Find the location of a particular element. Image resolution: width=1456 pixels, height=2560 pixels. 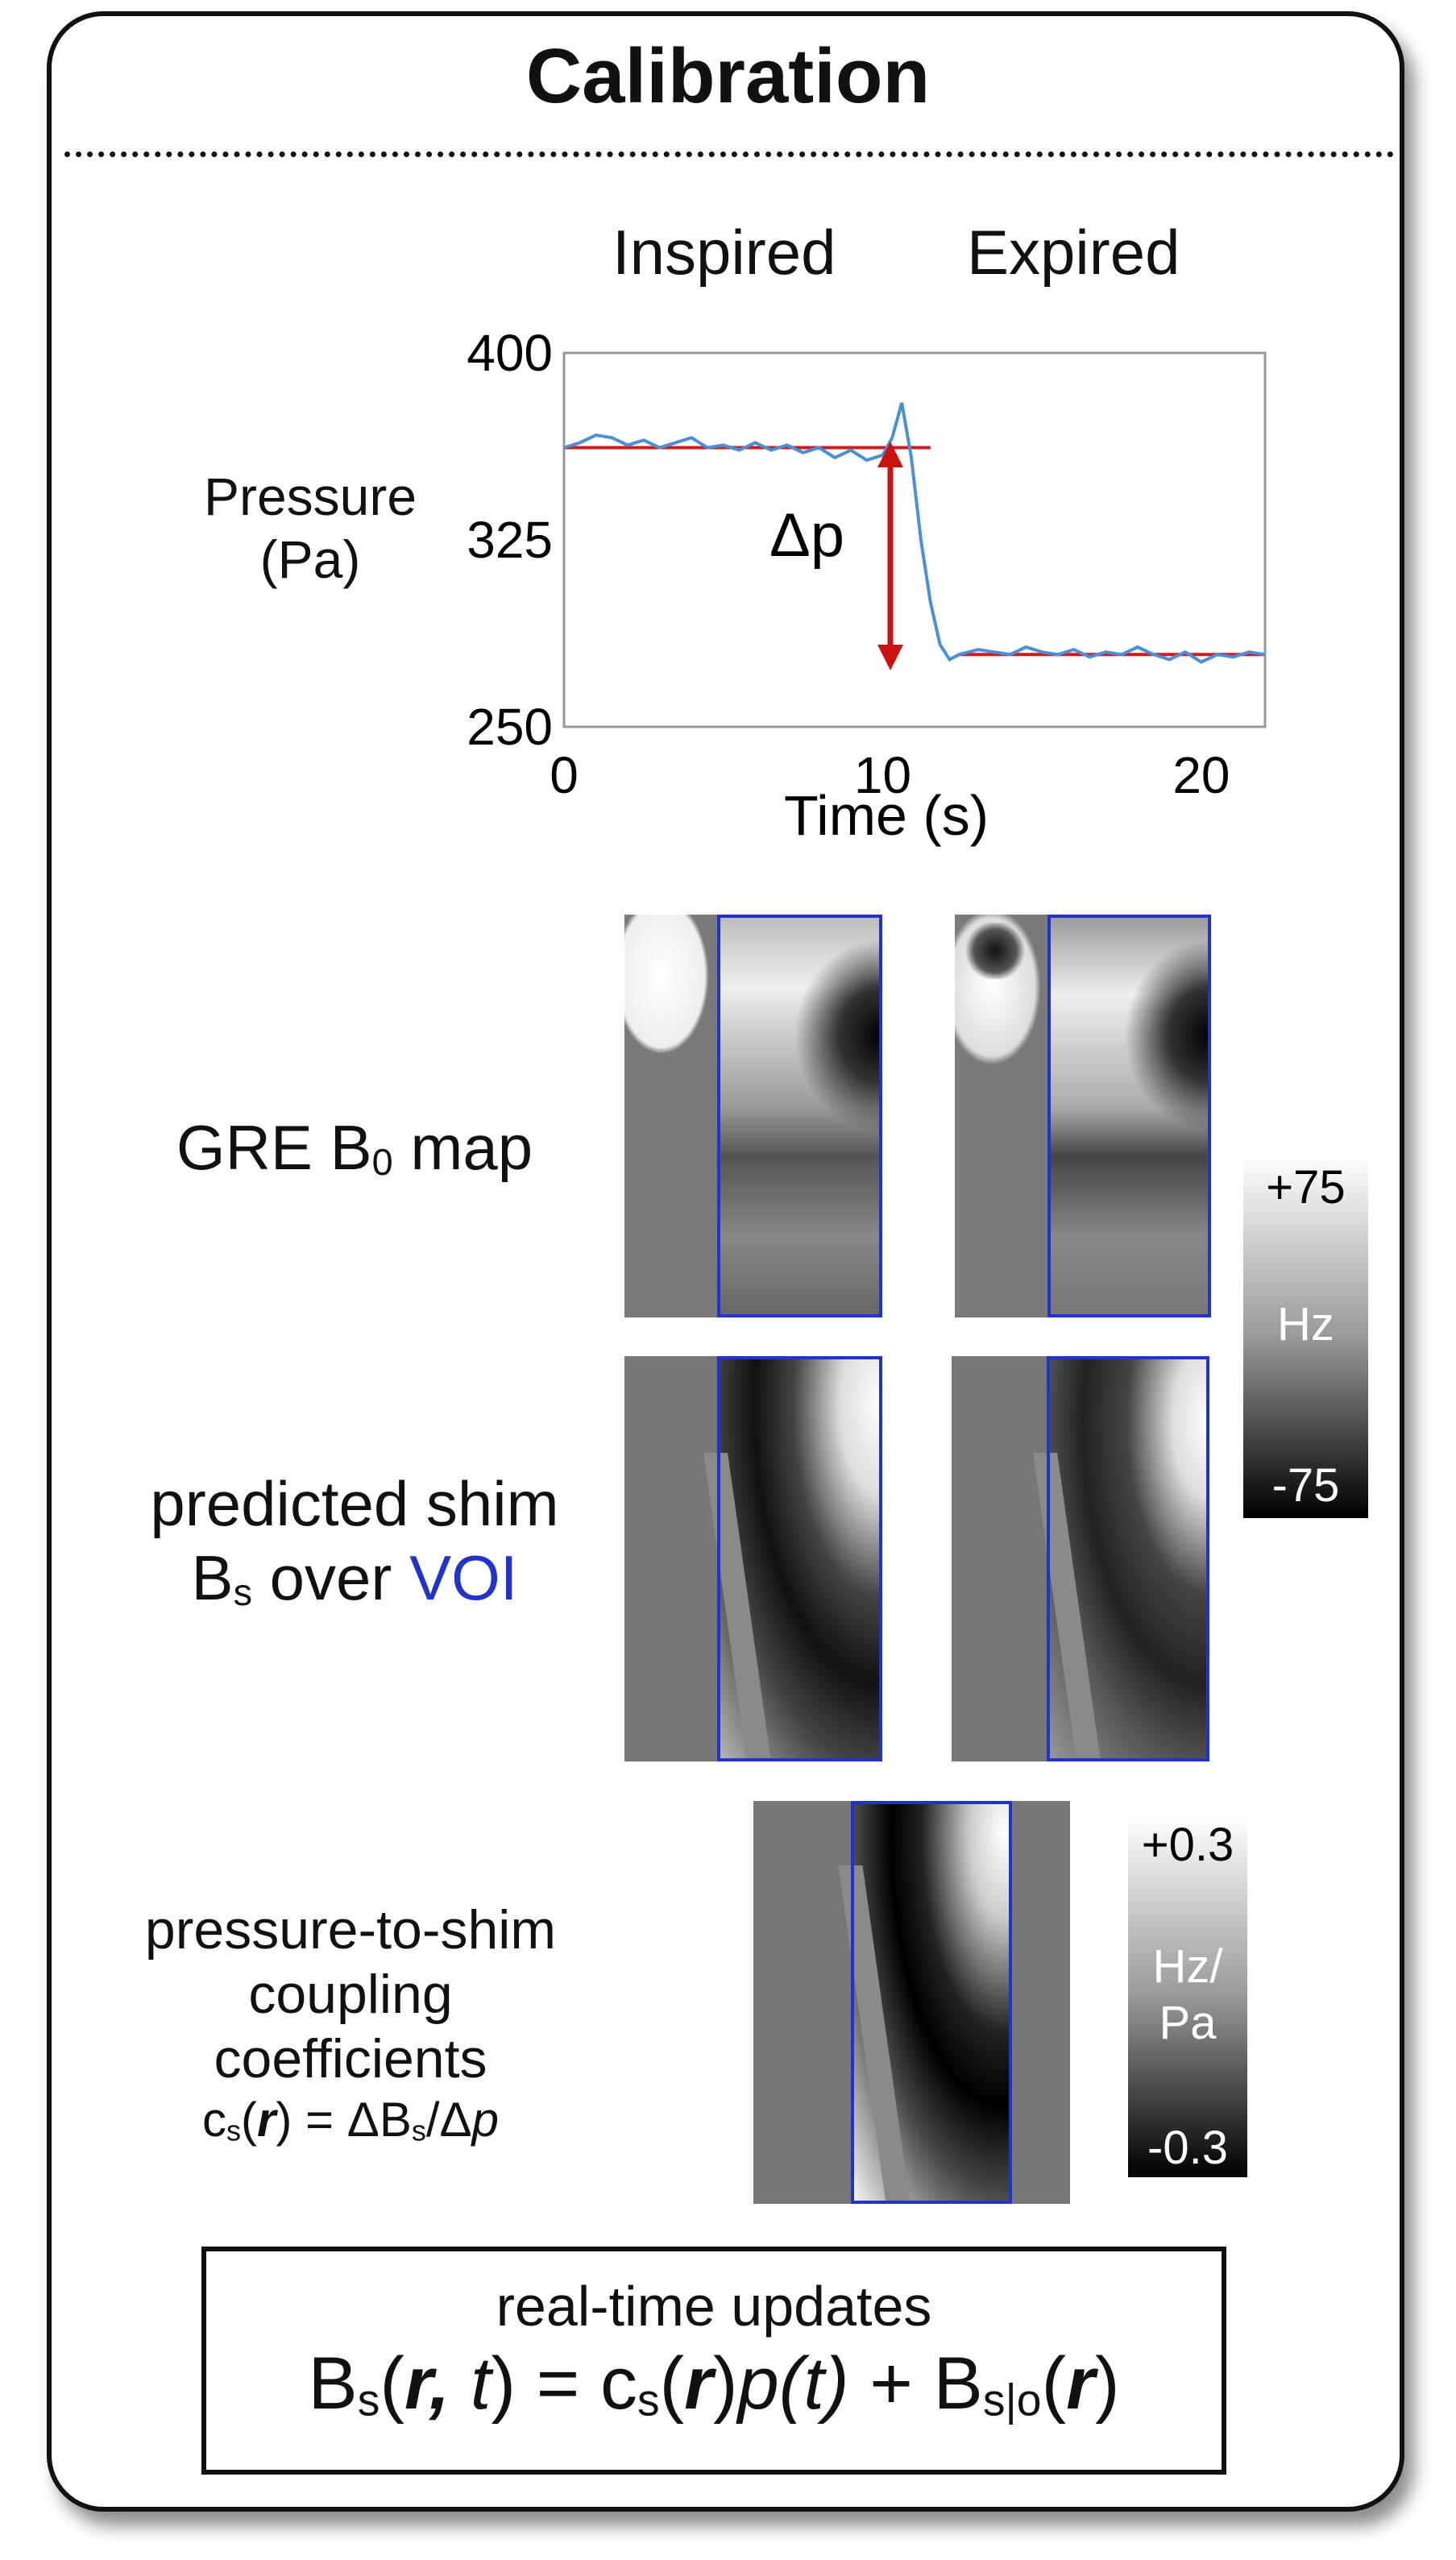

voi-box-gre-inspired is located at coordinates (799, 1116).